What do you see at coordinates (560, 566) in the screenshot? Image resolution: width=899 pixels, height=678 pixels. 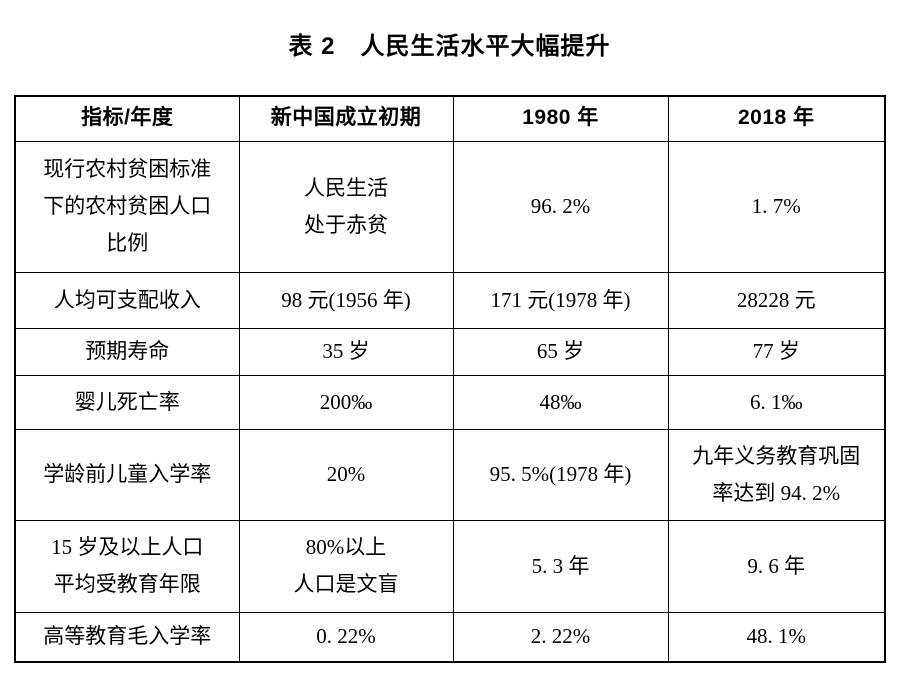 I see `value-cell: 5. 3 年` at bounding box center [560, 566].